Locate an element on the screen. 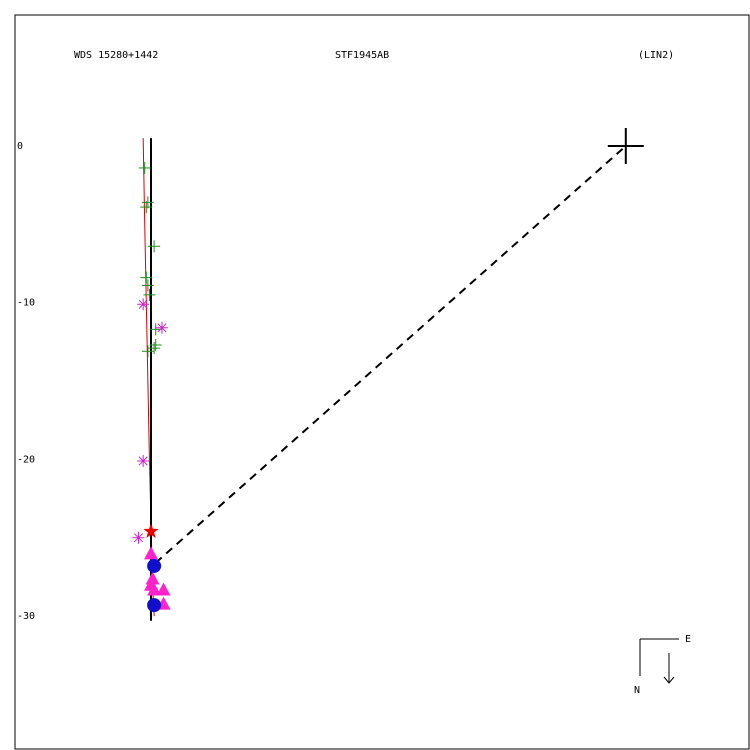  y-tick-label: 0 is located at coordinates (20, 146).